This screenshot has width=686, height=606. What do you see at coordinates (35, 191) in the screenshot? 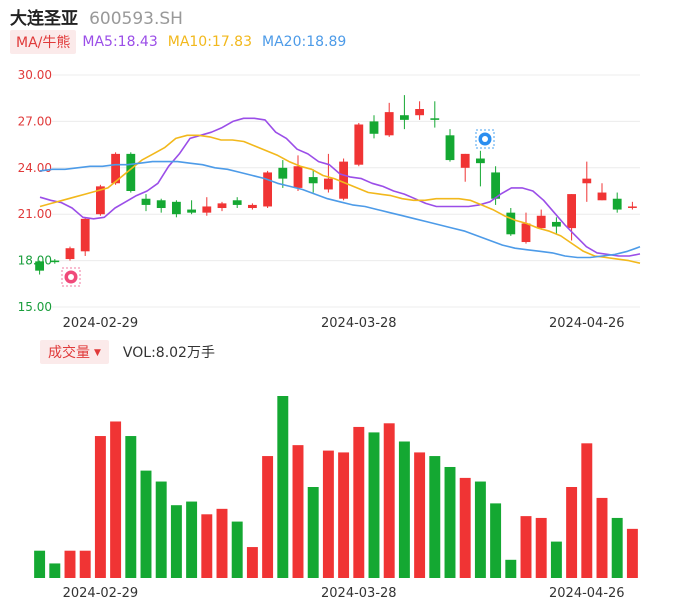
I see `price-axis: 30.00 27.00 24.00 21.00 18.00 15.00` at bounding box center [35, 191].